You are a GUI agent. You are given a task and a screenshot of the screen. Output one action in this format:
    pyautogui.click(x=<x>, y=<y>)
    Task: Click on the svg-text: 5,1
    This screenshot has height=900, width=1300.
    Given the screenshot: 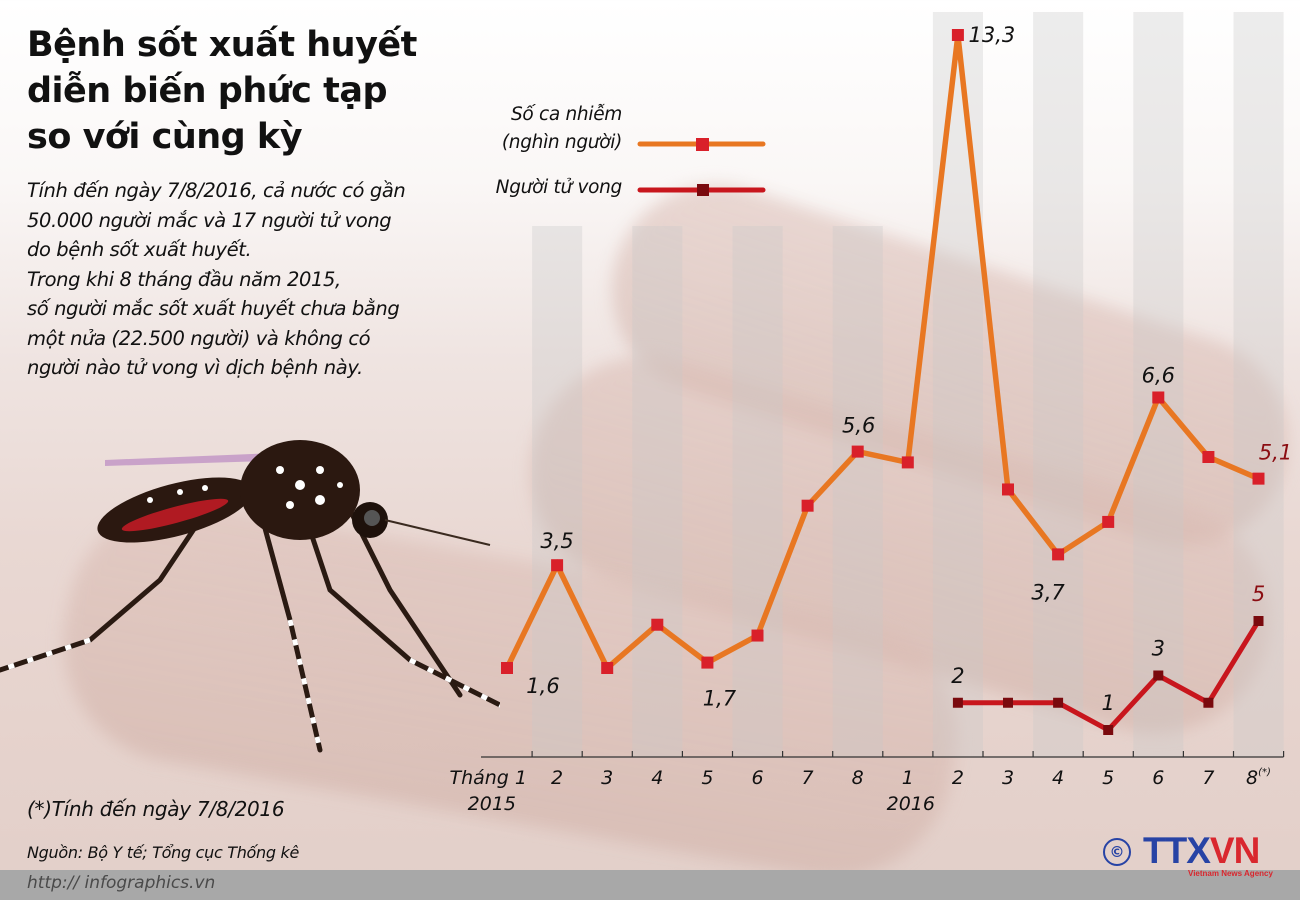 What is the action you would take?
    pyautogui.click(x=1275, y=453)
    